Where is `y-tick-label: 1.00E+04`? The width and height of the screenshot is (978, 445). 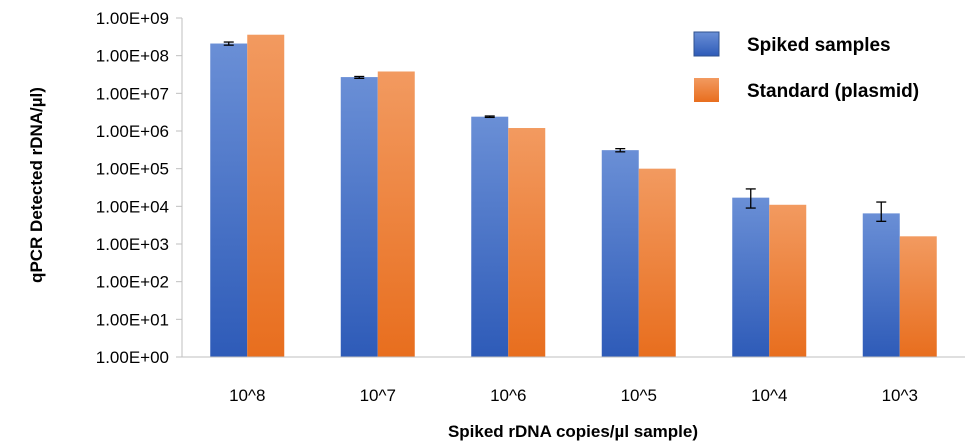
y-tick-label: 1.00E+04 is located at coordinates (132, 206).